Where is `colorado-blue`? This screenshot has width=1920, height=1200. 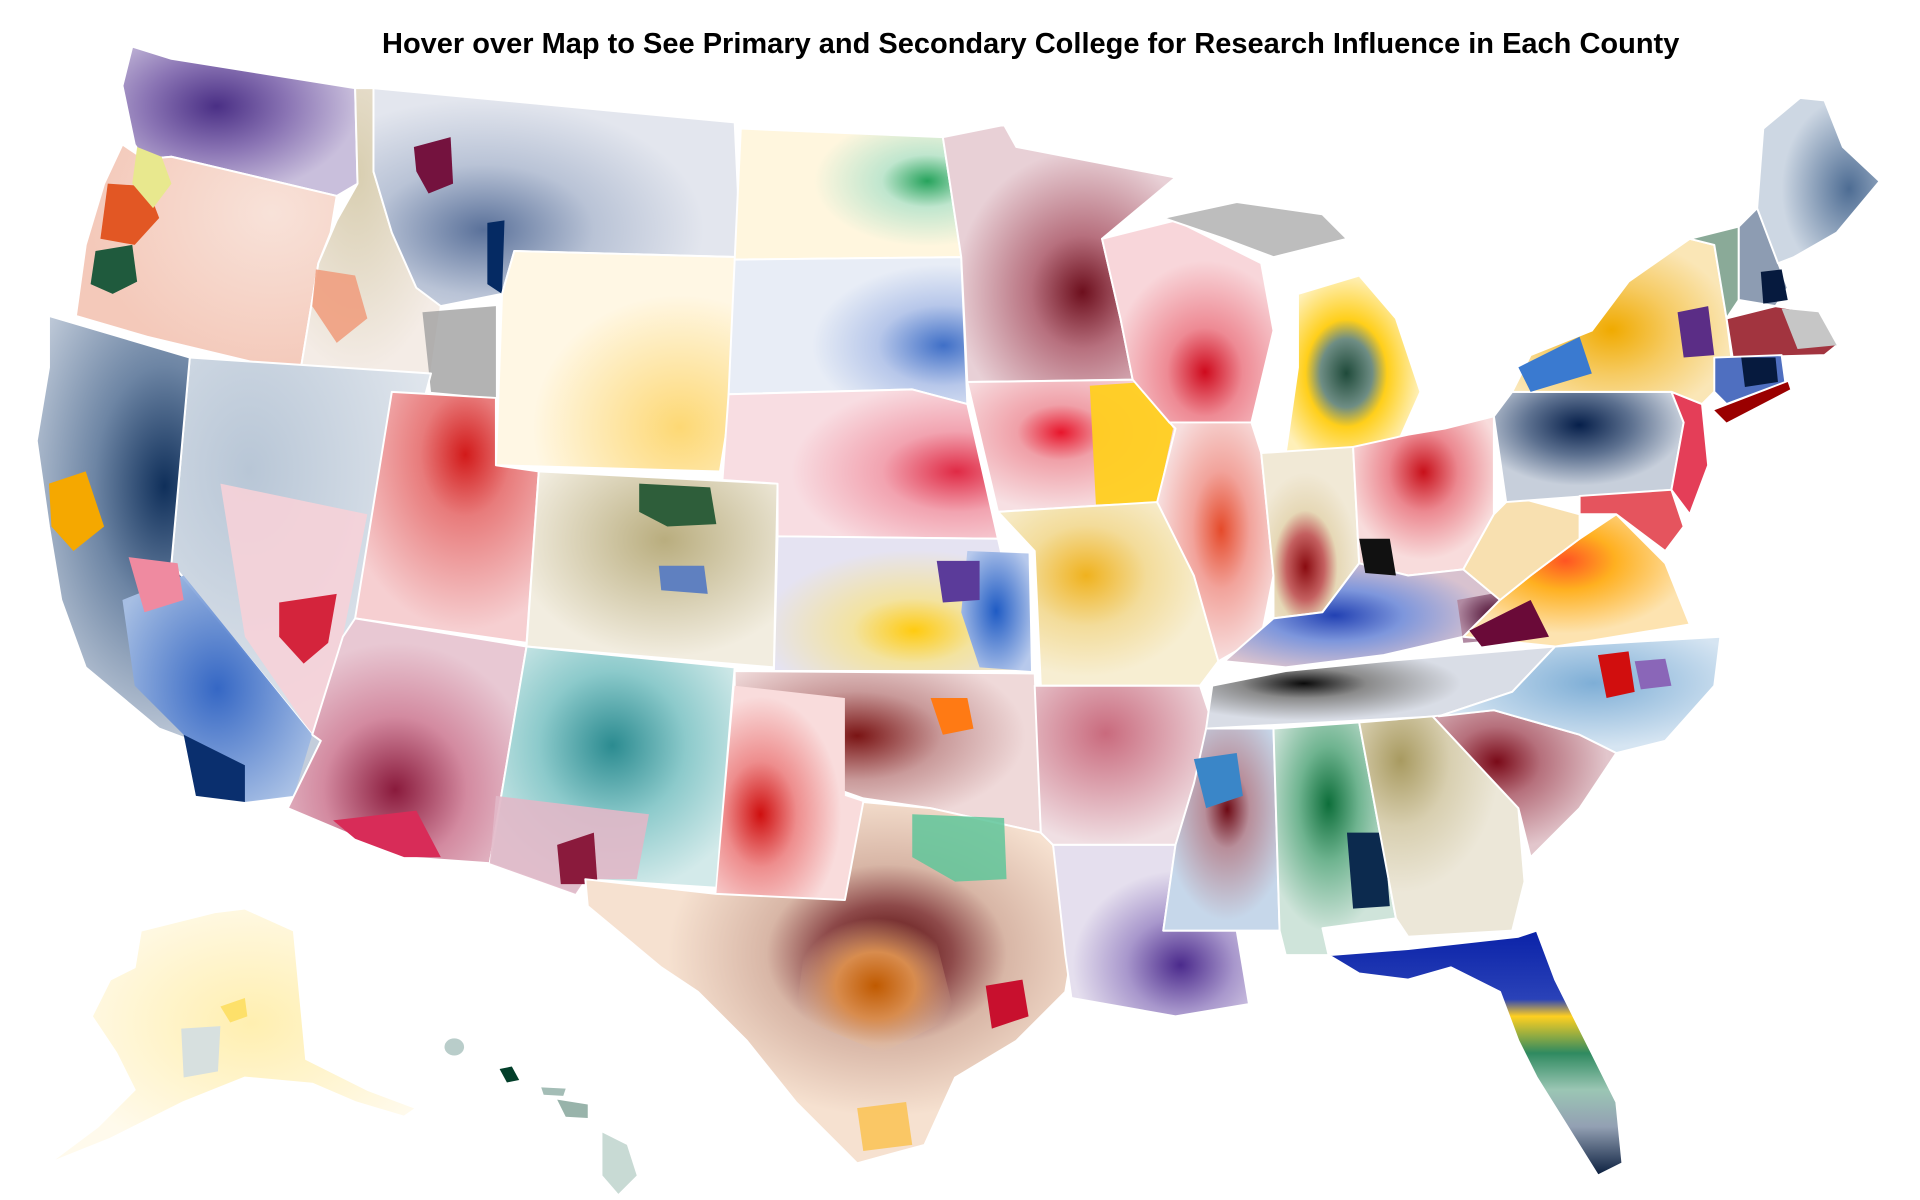 colorado-blue is located at coordinates (683, 579).